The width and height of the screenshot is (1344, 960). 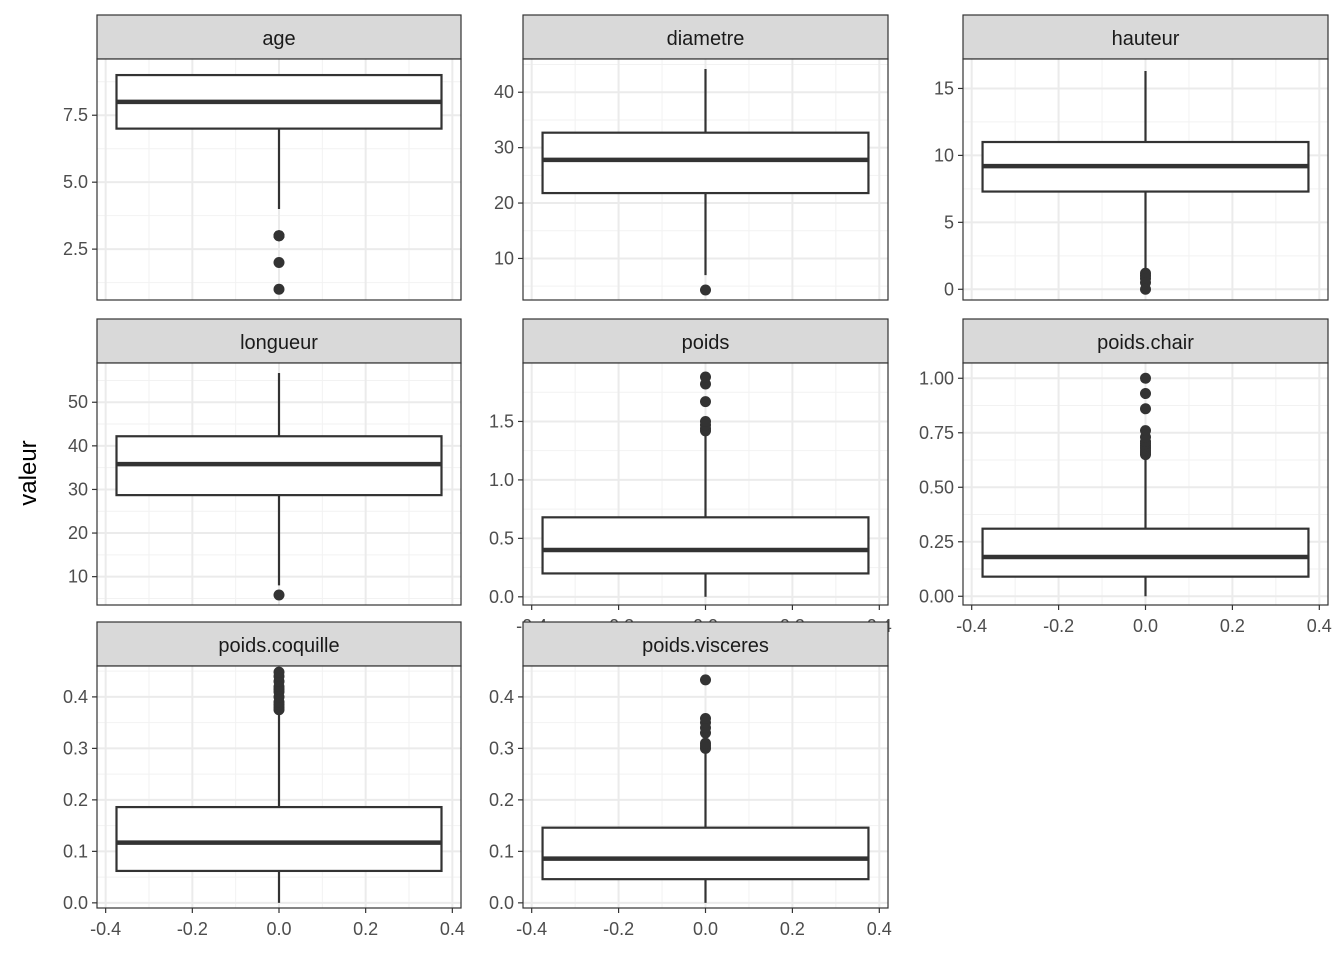 I want to click on y-tick-label: 1.00, so click(x=936, y=378).